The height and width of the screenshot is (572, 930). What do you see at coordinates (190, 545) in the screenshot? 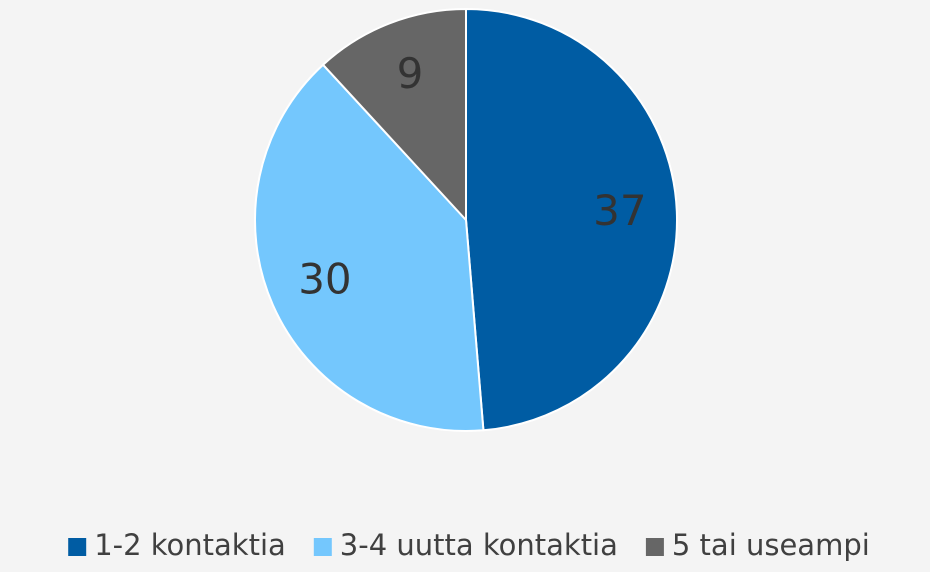
I see `legend-label: 1-2 kontaktia` at bounding box center [190, 545].